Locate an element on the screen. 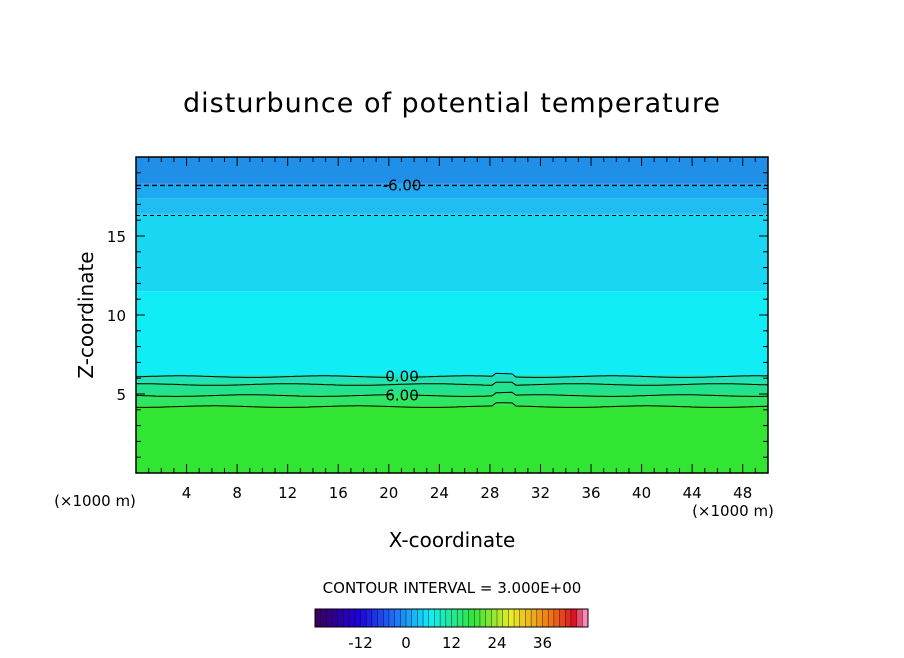 The height and width of the screenshot is (658, 904). colorbar-tick-label: 24 is located at coordinates (496, 643).